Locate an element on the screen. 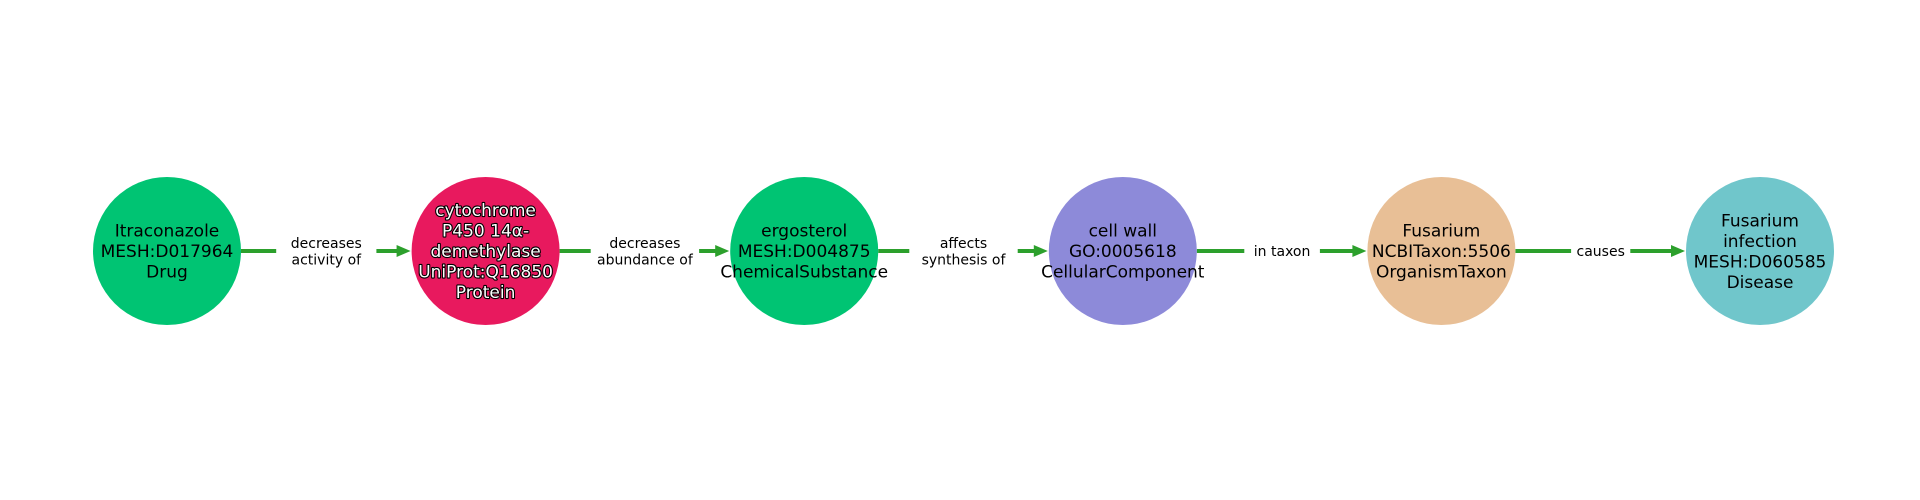 This screenshot has height=500, width=1920. node-label-line: ChemicalSubstance is located at coordinates (804, 273).